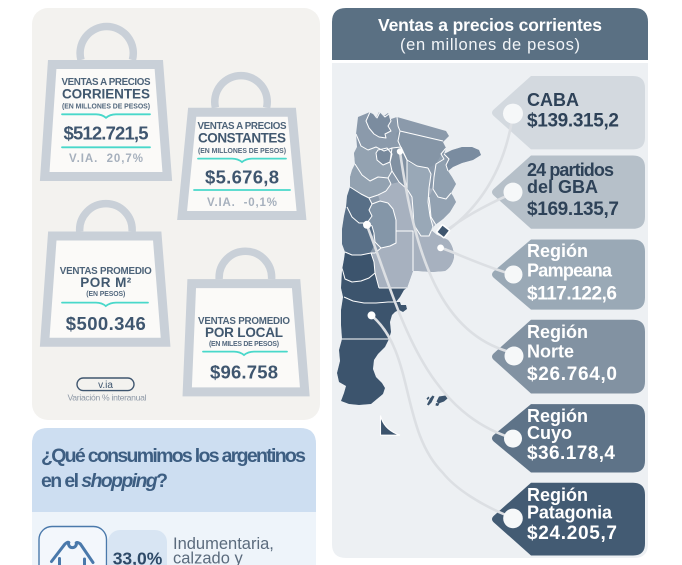 The height and width of the screenshot is (565, 682). I want to click on svg-text: 24 partidos, so click(570, 170).